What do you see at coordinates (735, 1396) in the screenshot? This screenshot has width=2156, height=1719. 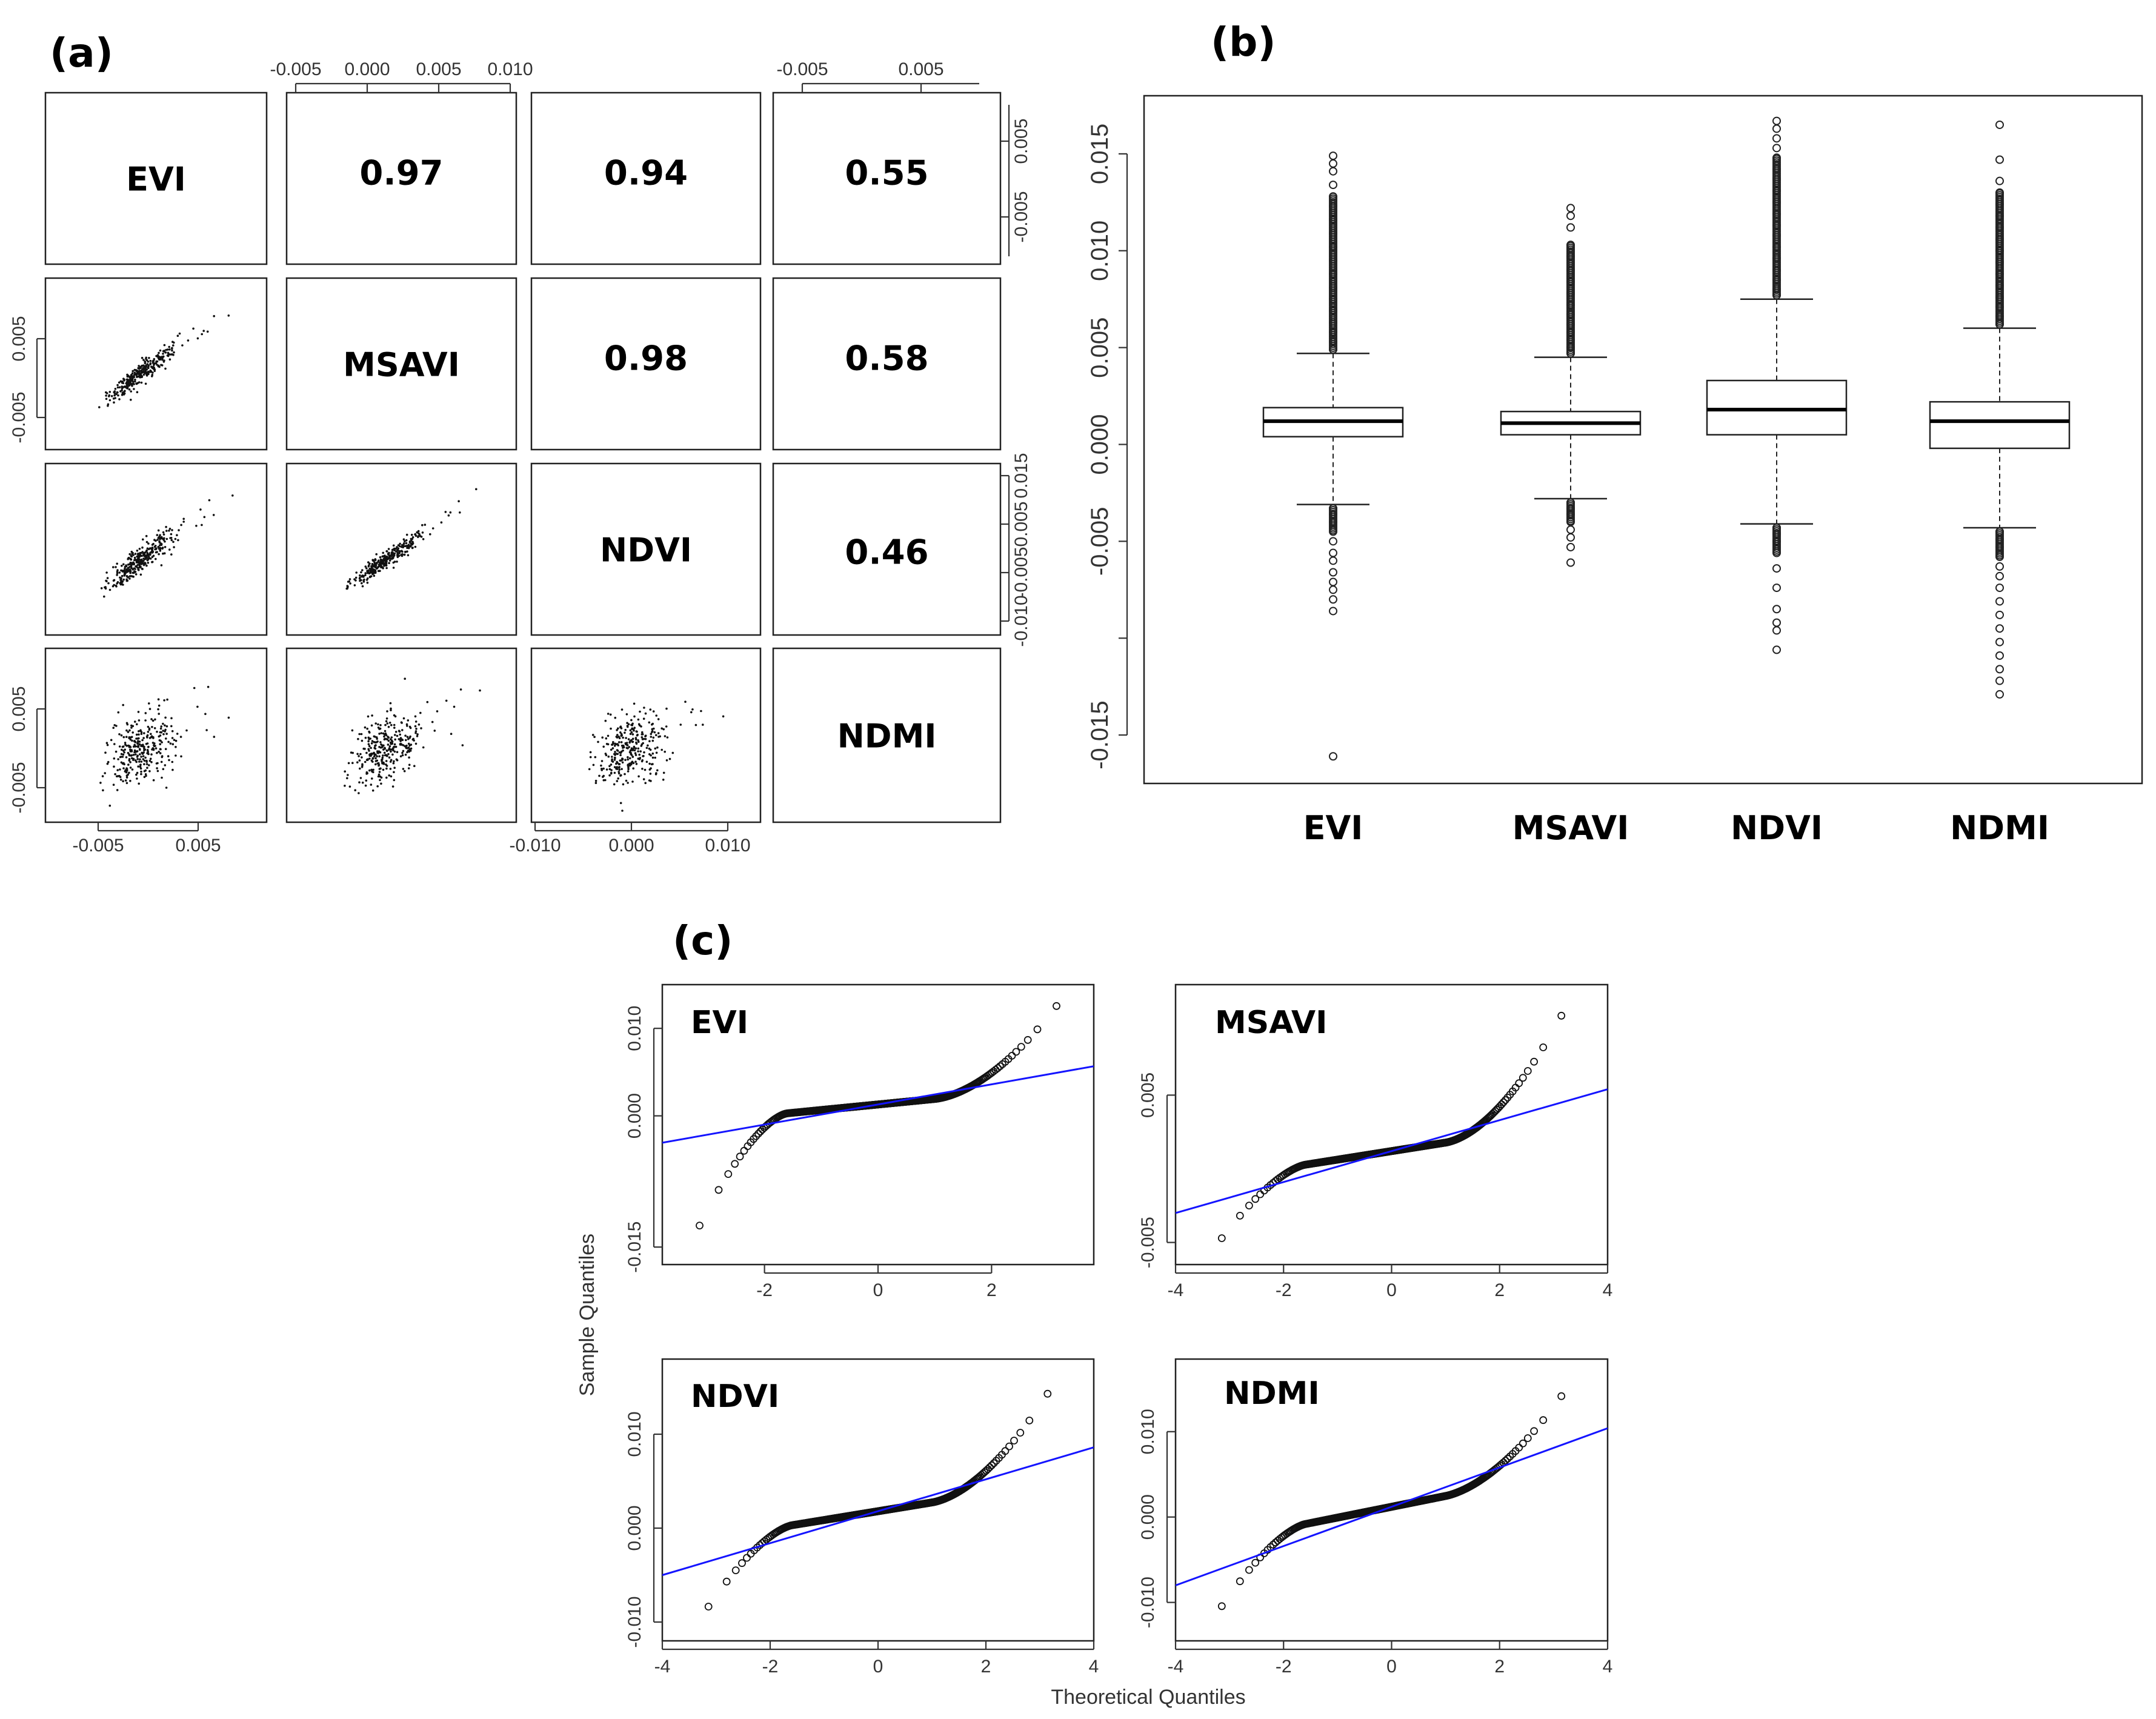 I see `qq-subplot-name: NDVI` at bounding box center [735, 1396].